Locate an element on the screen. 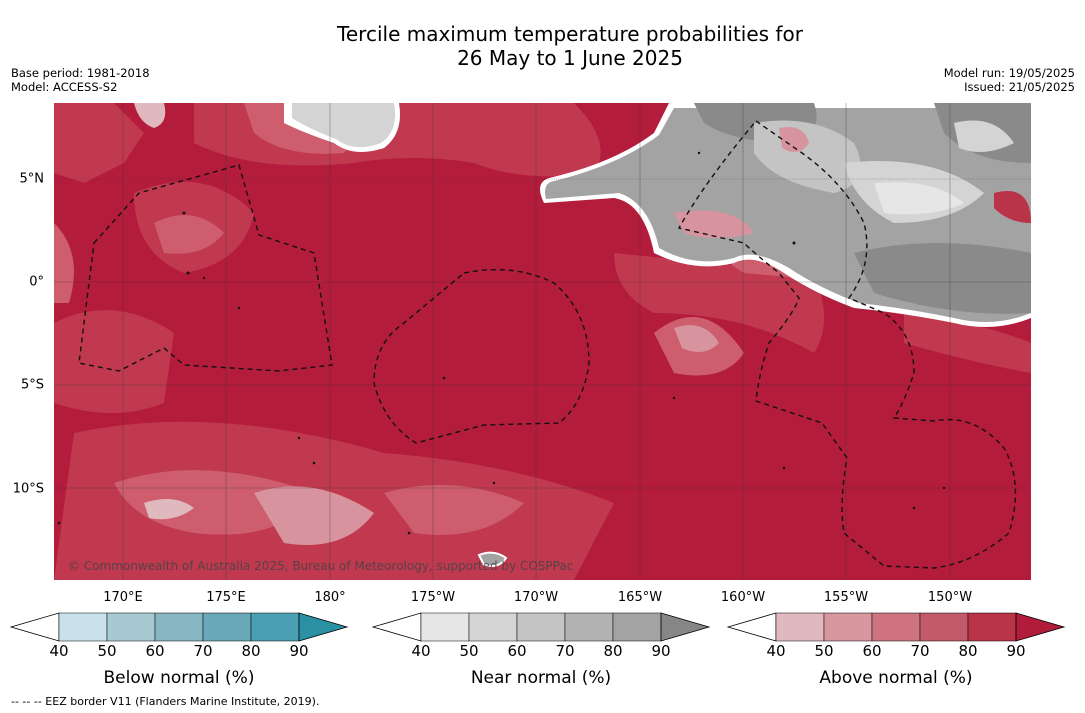 This screenshot has width=1085, height=713. lon-label-180: 180° is located at coordinates (330, 597).